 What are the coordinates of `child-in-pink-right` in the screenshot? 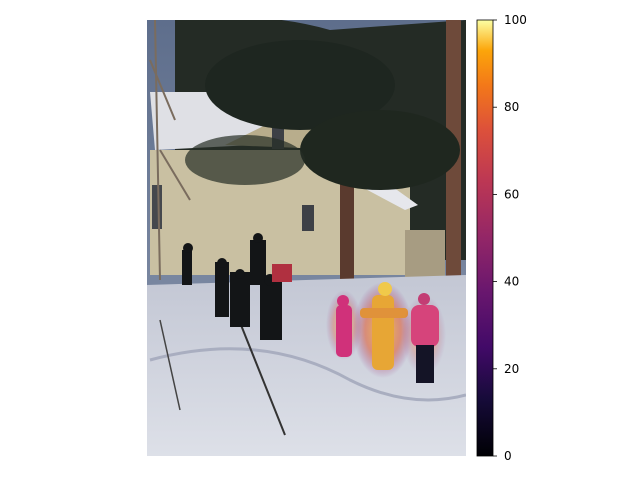 It's located at (424, 338).